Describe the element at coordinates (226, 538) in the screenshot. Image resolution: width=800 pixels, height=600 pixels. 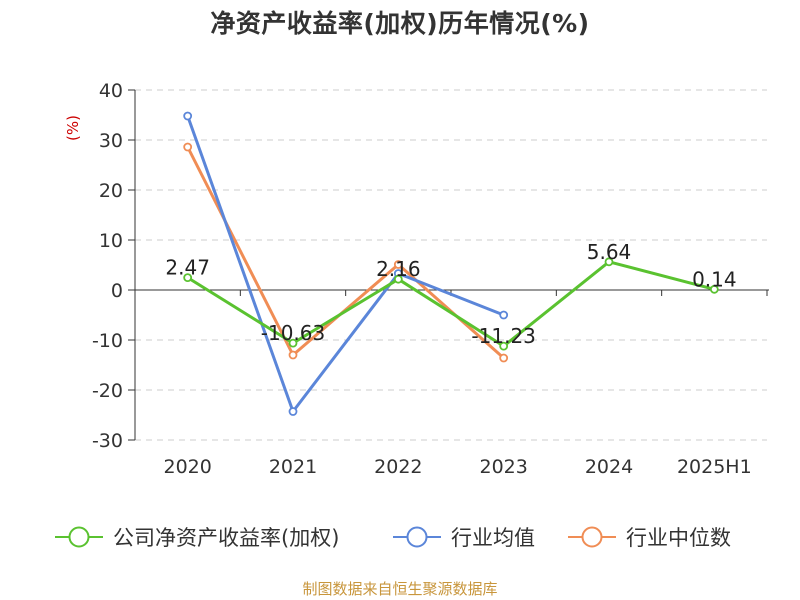
I see `legend-label: 公司净资产收益率(加权)` at that location.